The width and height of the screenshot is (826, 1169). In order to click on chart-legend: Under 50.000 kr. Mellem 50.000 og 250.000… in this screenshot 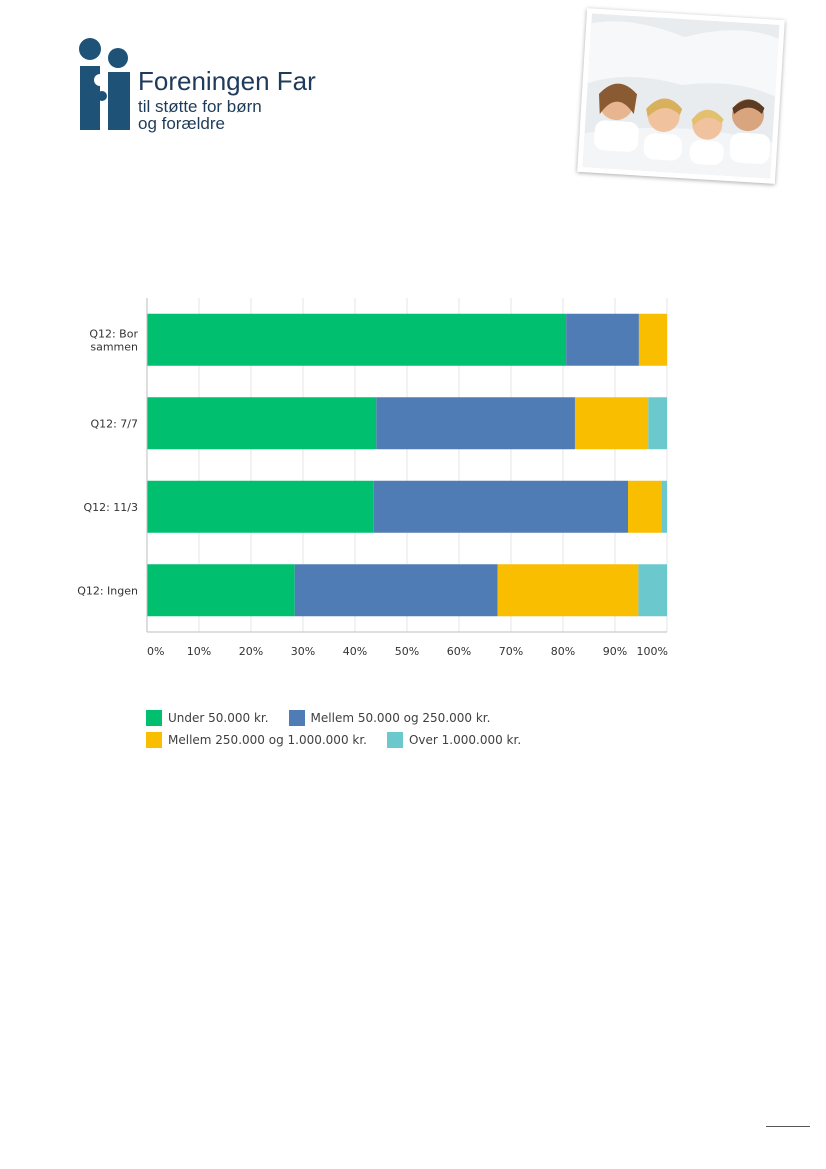, I will do `click(406, 729)`.